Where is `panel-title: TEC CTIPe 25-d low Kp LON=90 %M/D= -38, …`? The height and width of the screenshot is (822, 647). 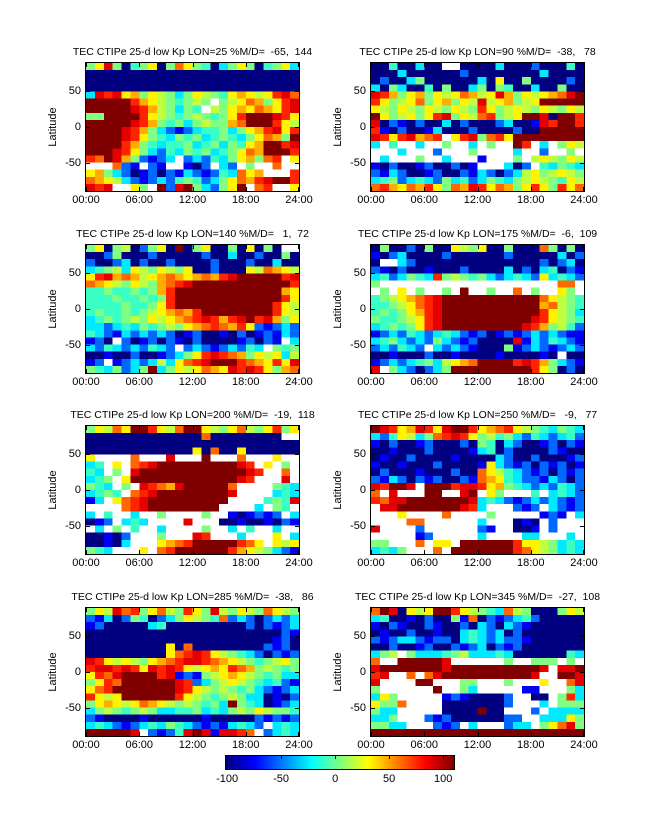
panel-title: TEC CTIPe 25-d low Kp LON=90 %M/D= -38, … is located at coordinates (477, 52).